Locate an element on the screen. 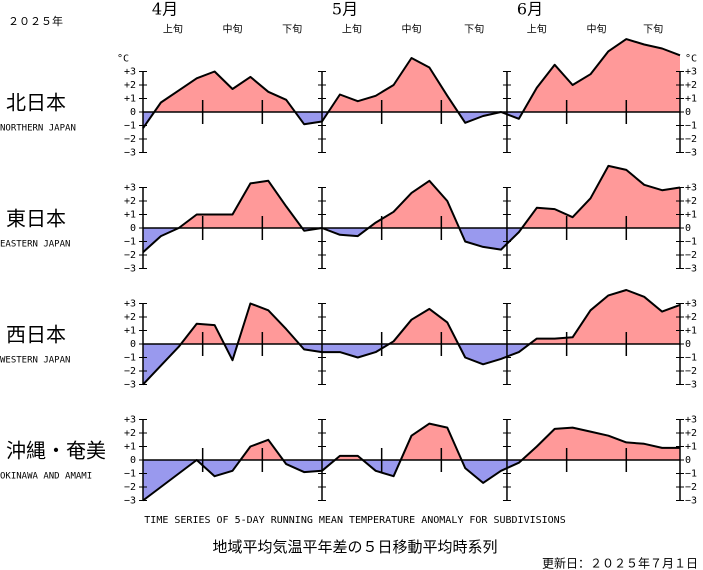  month-label: 6月 is located at coordinates (530, 9).